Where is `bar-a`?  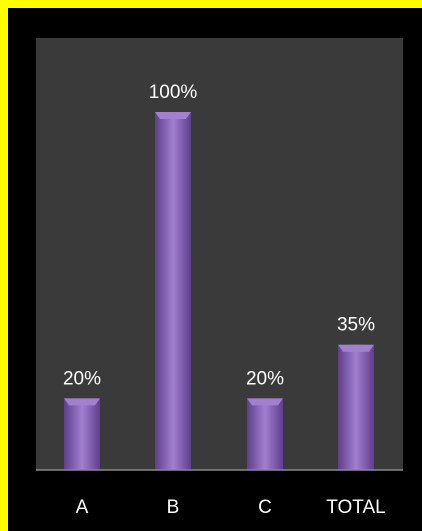 bar-a is located at coordinates (82, 434).